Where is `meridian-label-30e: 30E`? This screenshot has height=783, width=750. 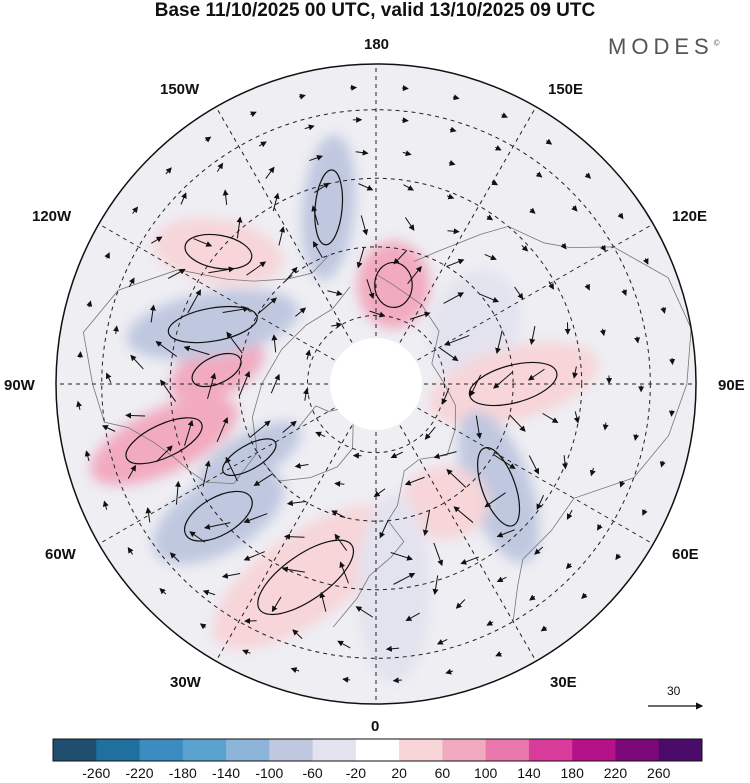
meridian-label-30e: 30E is located at coordinates (563, 682).